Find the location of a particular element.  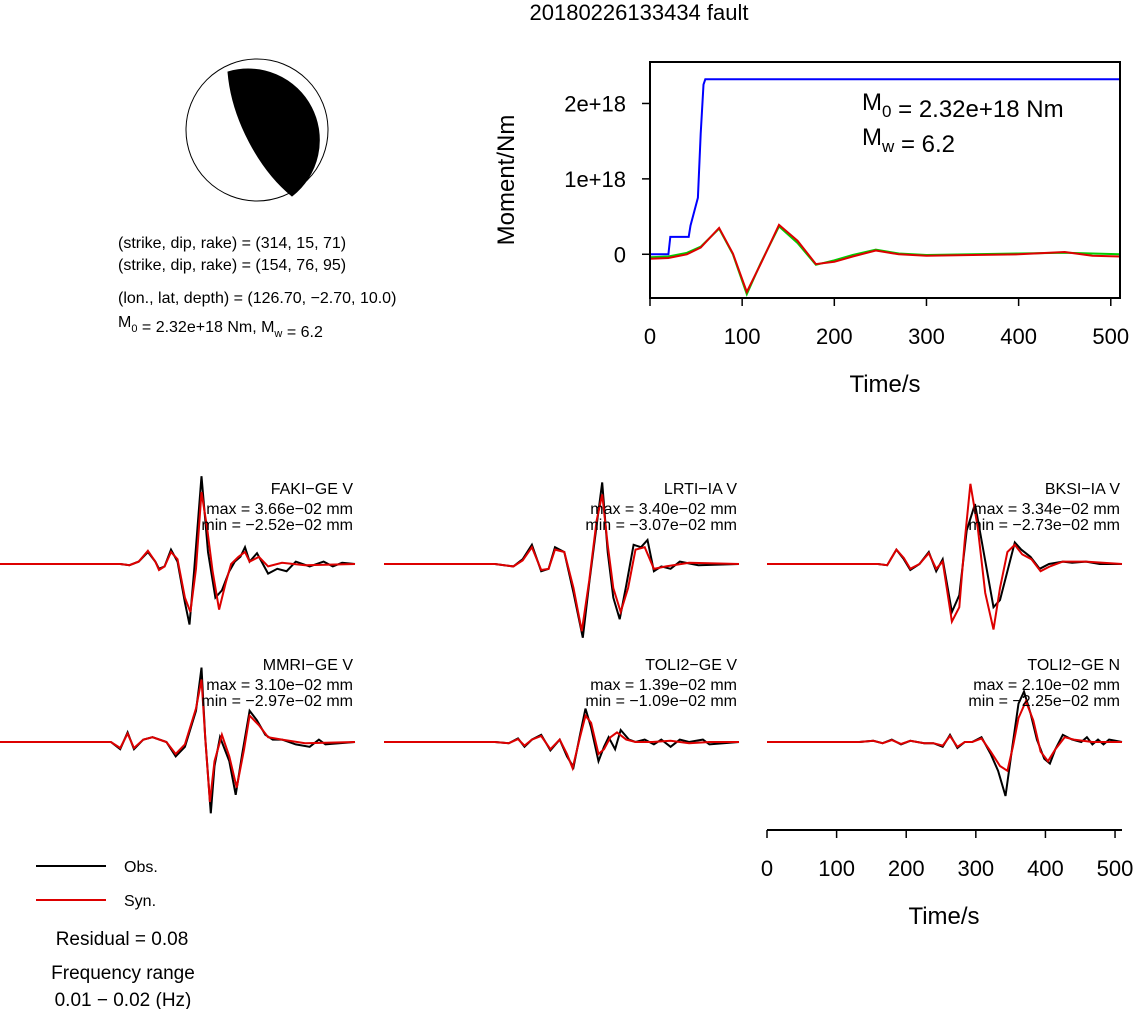

strike-dip-rake-2: (strike, dip, rake) = (154, 76, 95) is located at coordinates (232, 265).